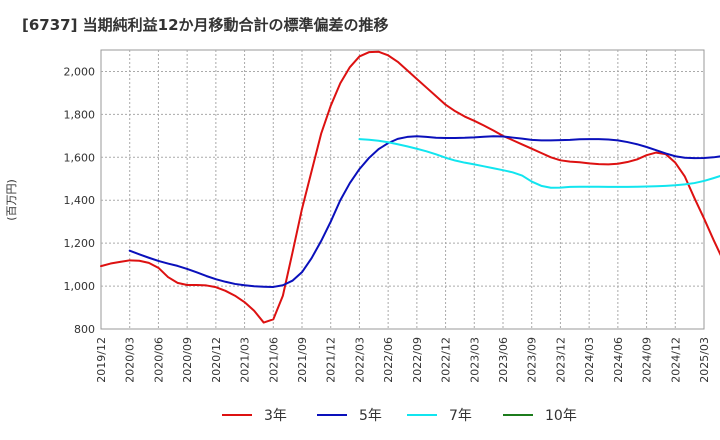 The image size is (720, 440). I want to click on x-tick-label: 2023/03, so click(474, 360).